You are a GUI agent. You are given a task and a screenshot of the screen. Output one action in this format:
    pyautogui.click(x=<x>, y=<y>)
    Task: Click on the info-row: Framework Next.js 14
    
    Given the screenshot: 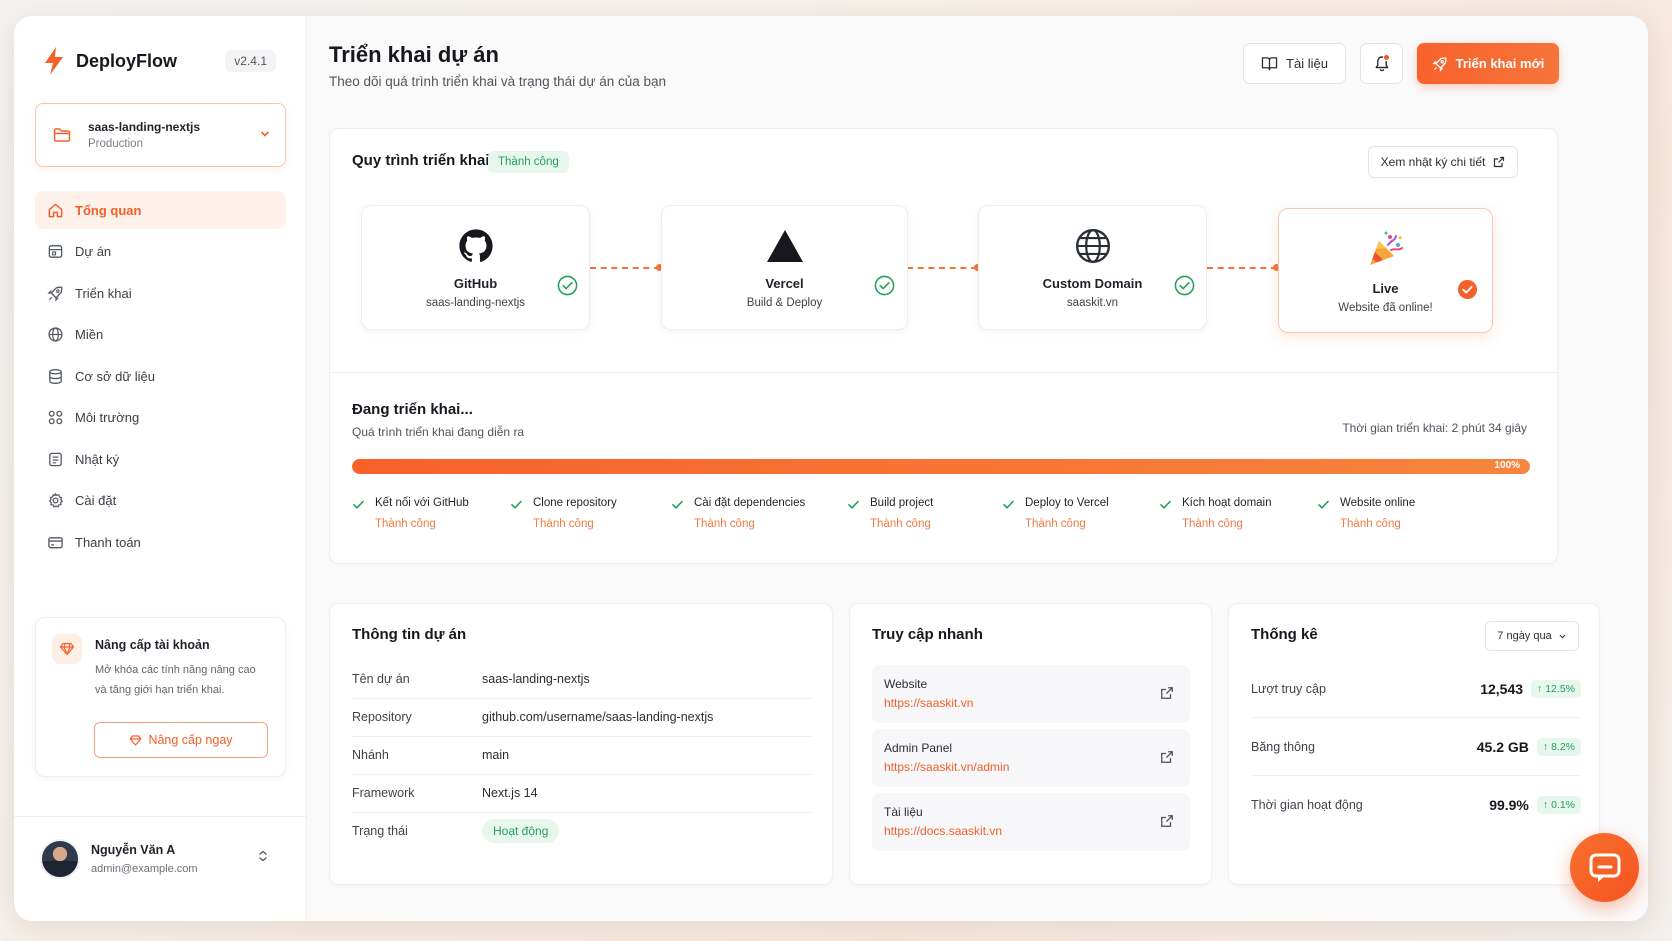 What is the action you would take?
    pyautogui.click(x=582, y=793)
    